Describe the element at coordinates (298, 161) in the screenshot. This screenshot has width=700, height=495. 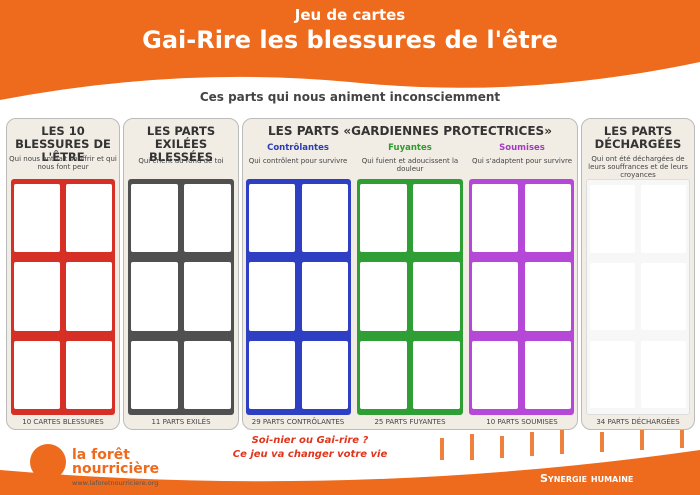
I see `section-subtitle: Qui contrôlent pour survivre` at that location.